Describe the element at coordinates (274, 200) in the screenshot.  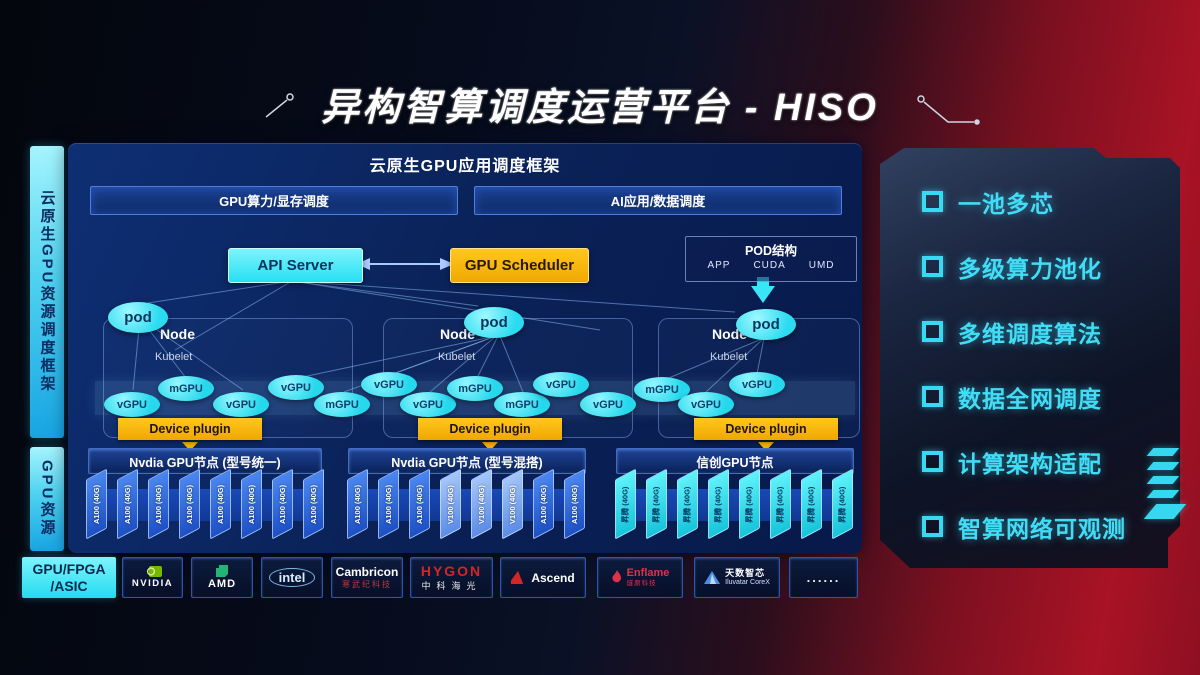
I see `tab-gpu-compute-scheduling: GPU算力/显存调度` at that location.